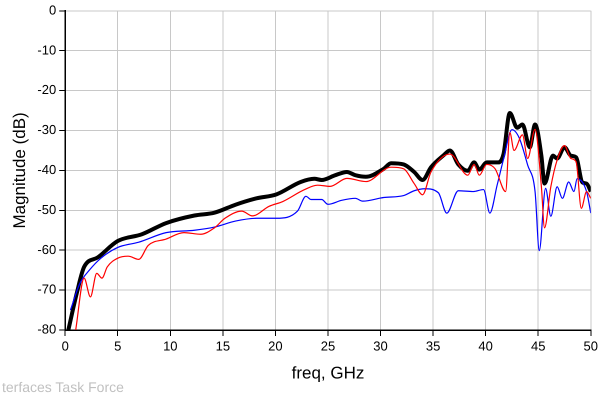  I want to click on x-tick-label: 10, so click(170, 346).